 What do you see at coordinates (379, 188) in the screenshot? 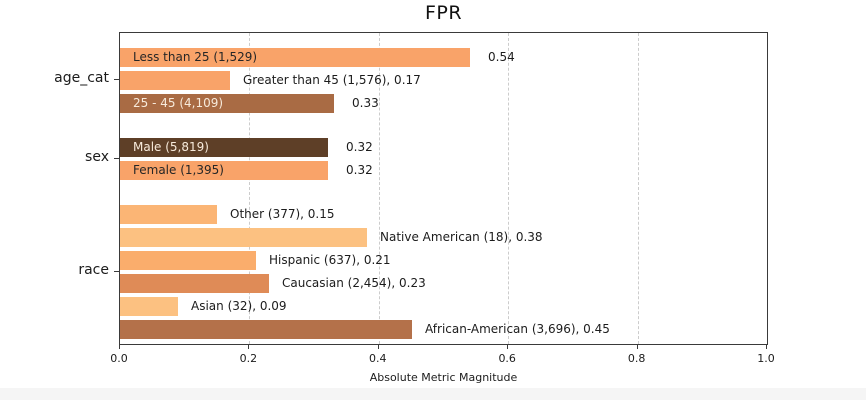
I see `gridline-0.4` at bounding box center [379, 188].